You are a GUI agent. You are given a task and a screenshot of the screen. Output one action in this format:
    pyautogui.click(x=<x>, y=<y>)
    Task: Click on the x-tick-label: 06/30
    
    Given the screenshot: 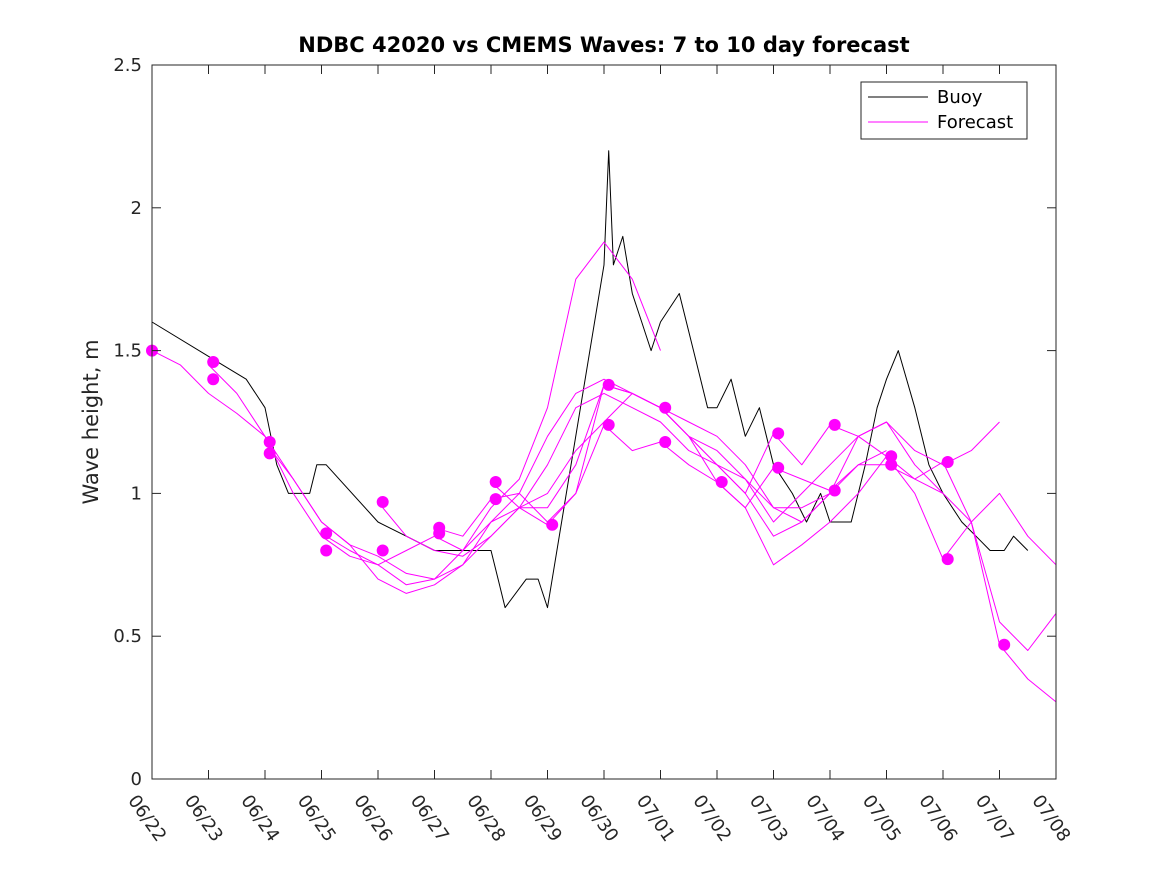 What is the action you would take?
    pyautogui.click(x=598, y=818)
    